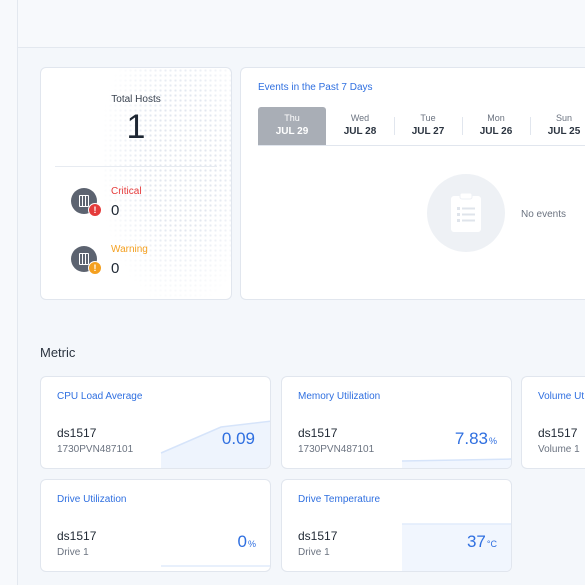 The width and height of the screenshot is (585, 585). I want to click on tab-dow: Tue, so click(428, 118).